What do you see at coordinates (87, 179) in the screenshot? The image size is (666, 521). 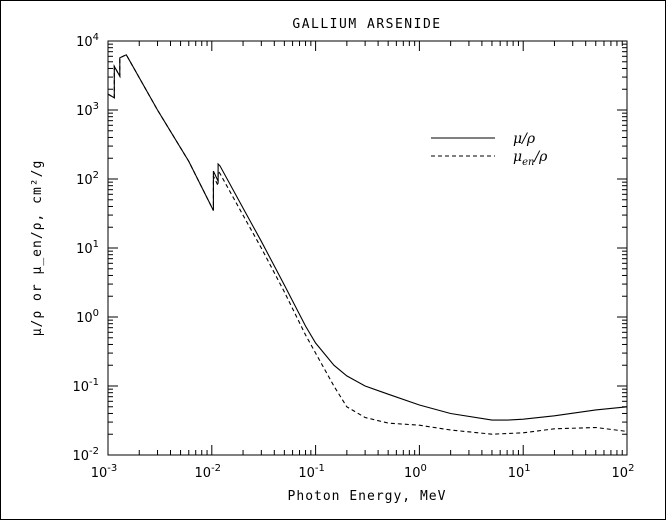 I see `y-tick-label: 10²` at bounding box center [87, 179].